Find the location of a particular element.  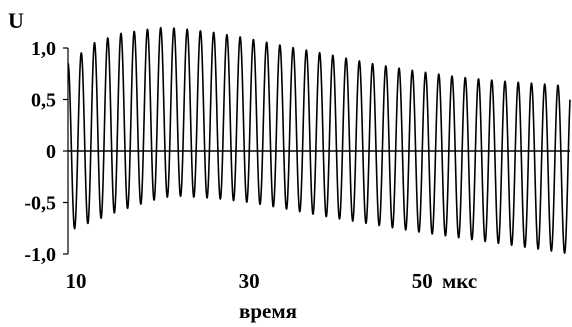

y-ticks is located at coordinates (65, 151).